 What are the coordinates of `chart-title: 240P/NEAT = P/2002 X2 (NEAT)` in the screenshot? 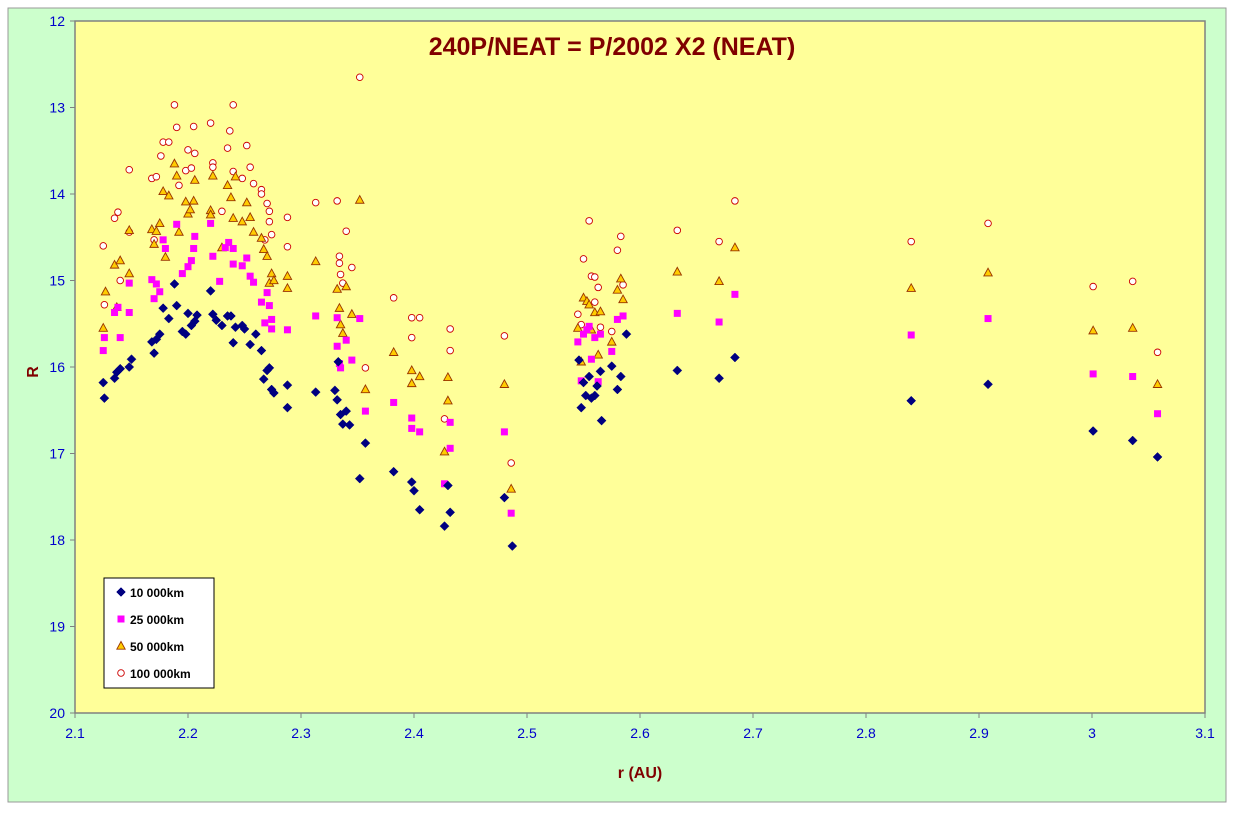 It's located at (612, 47).